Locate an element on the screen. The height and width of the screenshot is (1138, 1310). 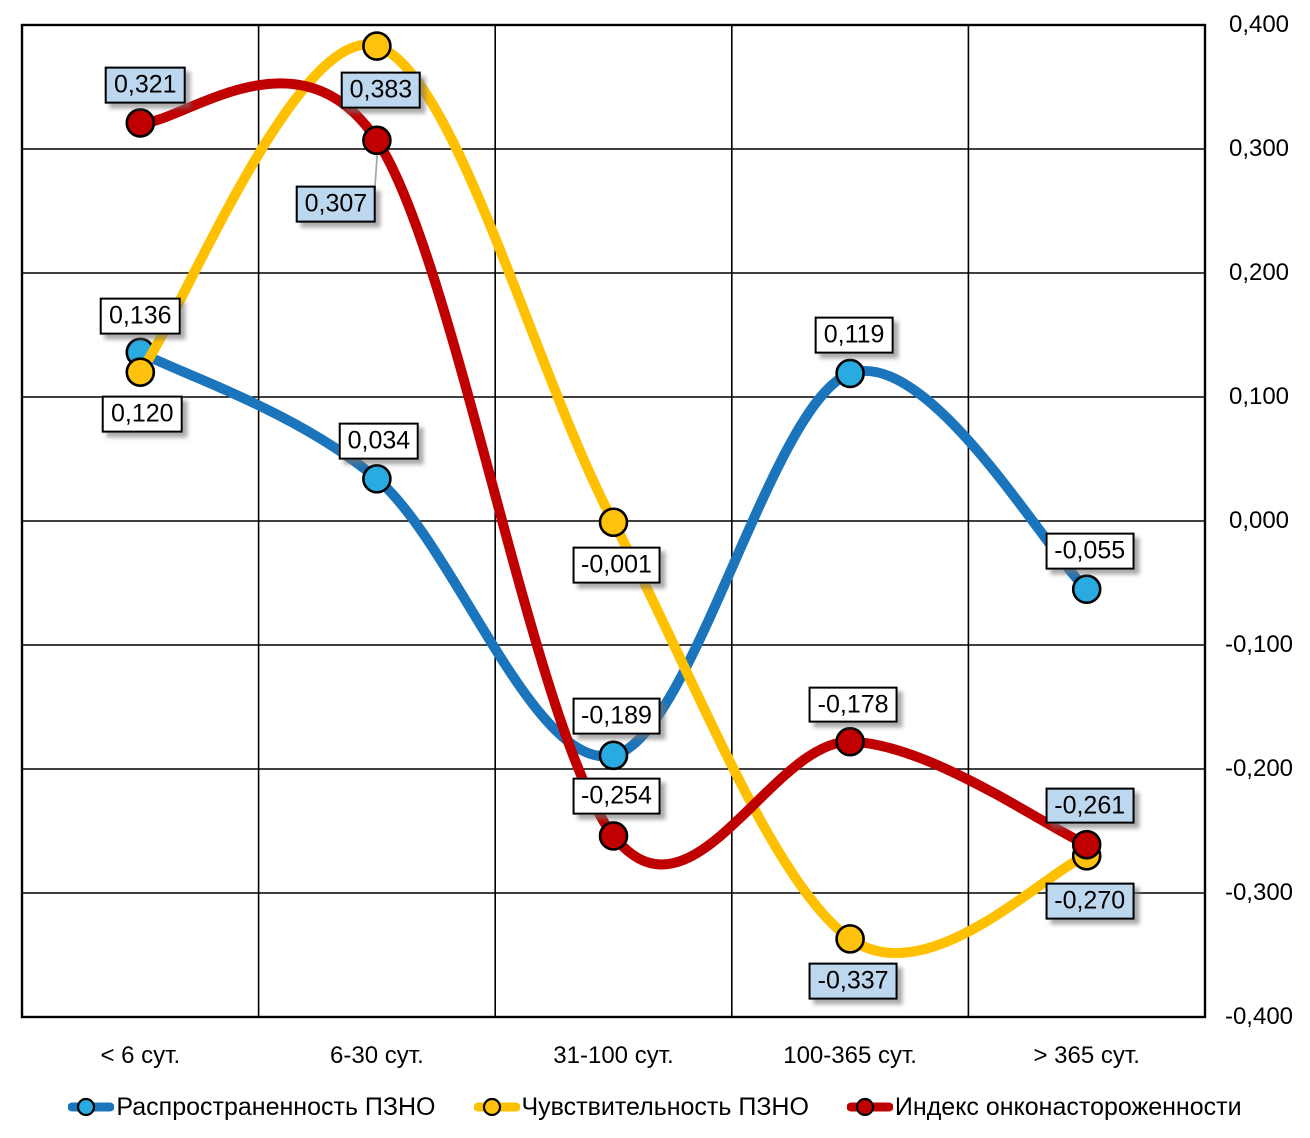
y-axis-tick-label: 0,200 is located at coordinates (1259, 272).